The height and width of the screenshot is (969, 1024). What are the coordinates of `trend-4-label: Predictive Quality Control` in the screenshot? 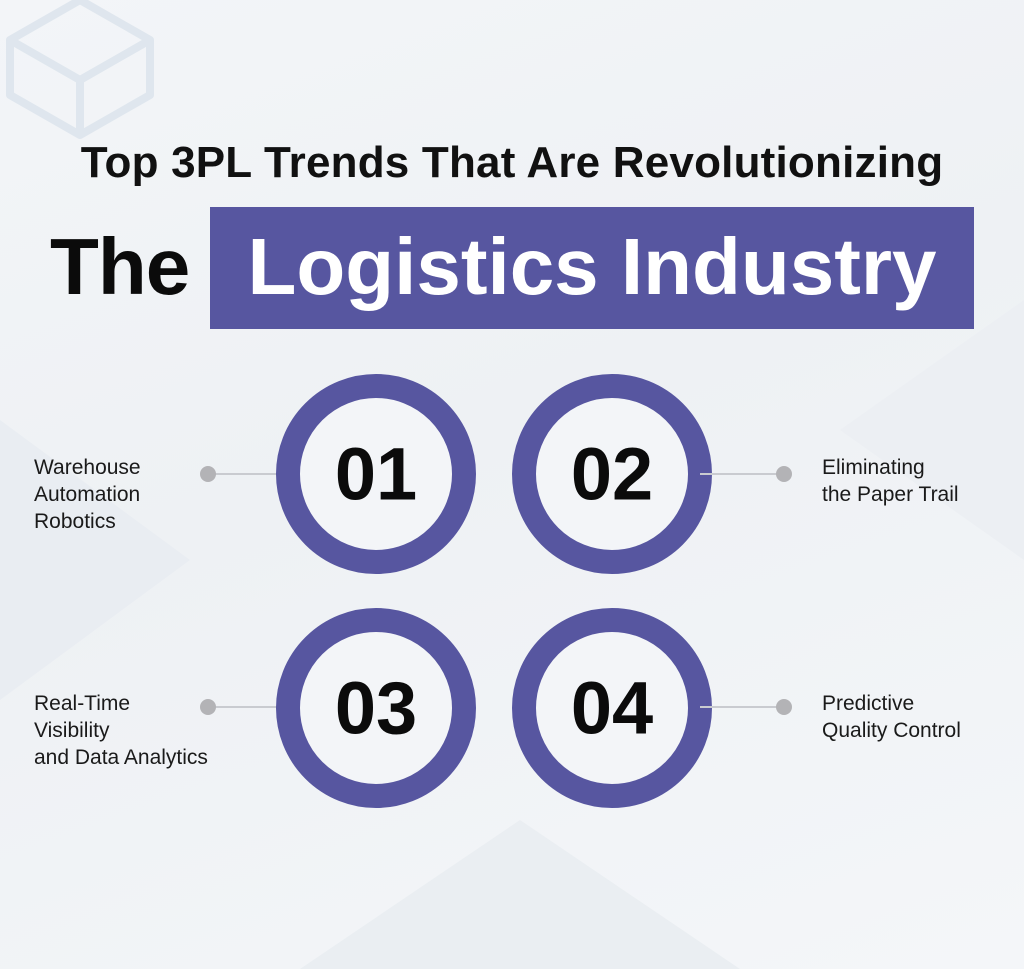 It's located at (891, 717).